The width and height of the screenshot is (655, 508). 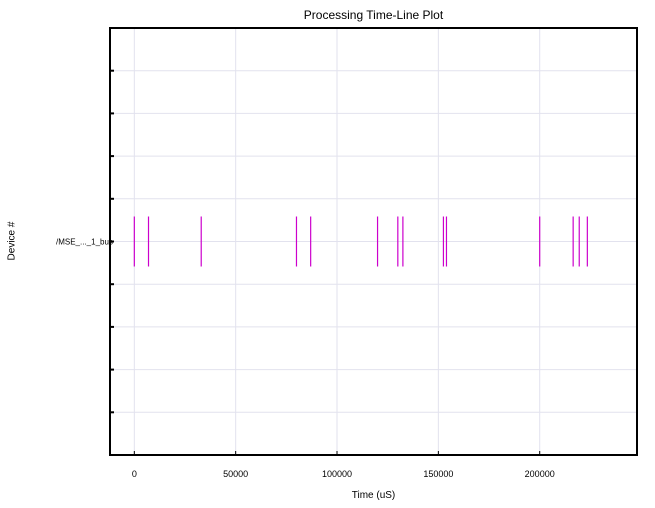 What do you see at coordinates (540, 474) in the screenshot?
I see `x-tick-label: 200000` at bounding box center [540, 474].